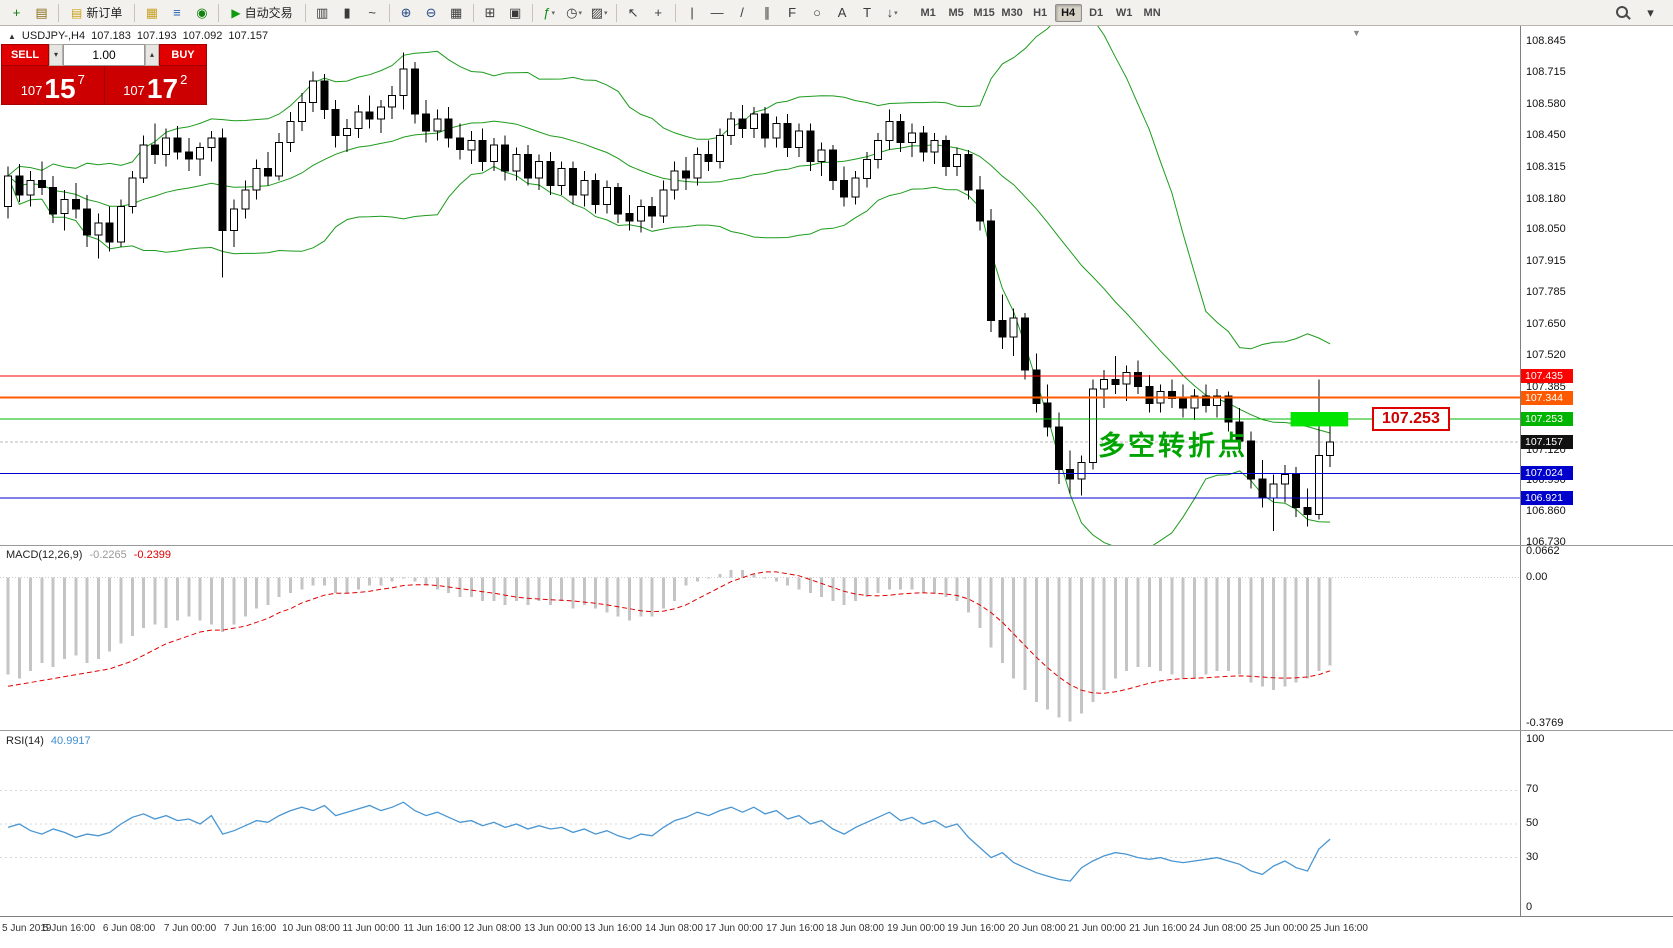  What do you see at coordinates (1037, 928) in the screenshot?
I see `time-axis-label: 20 Jun 08:00` at bounding box center [1037, 928].